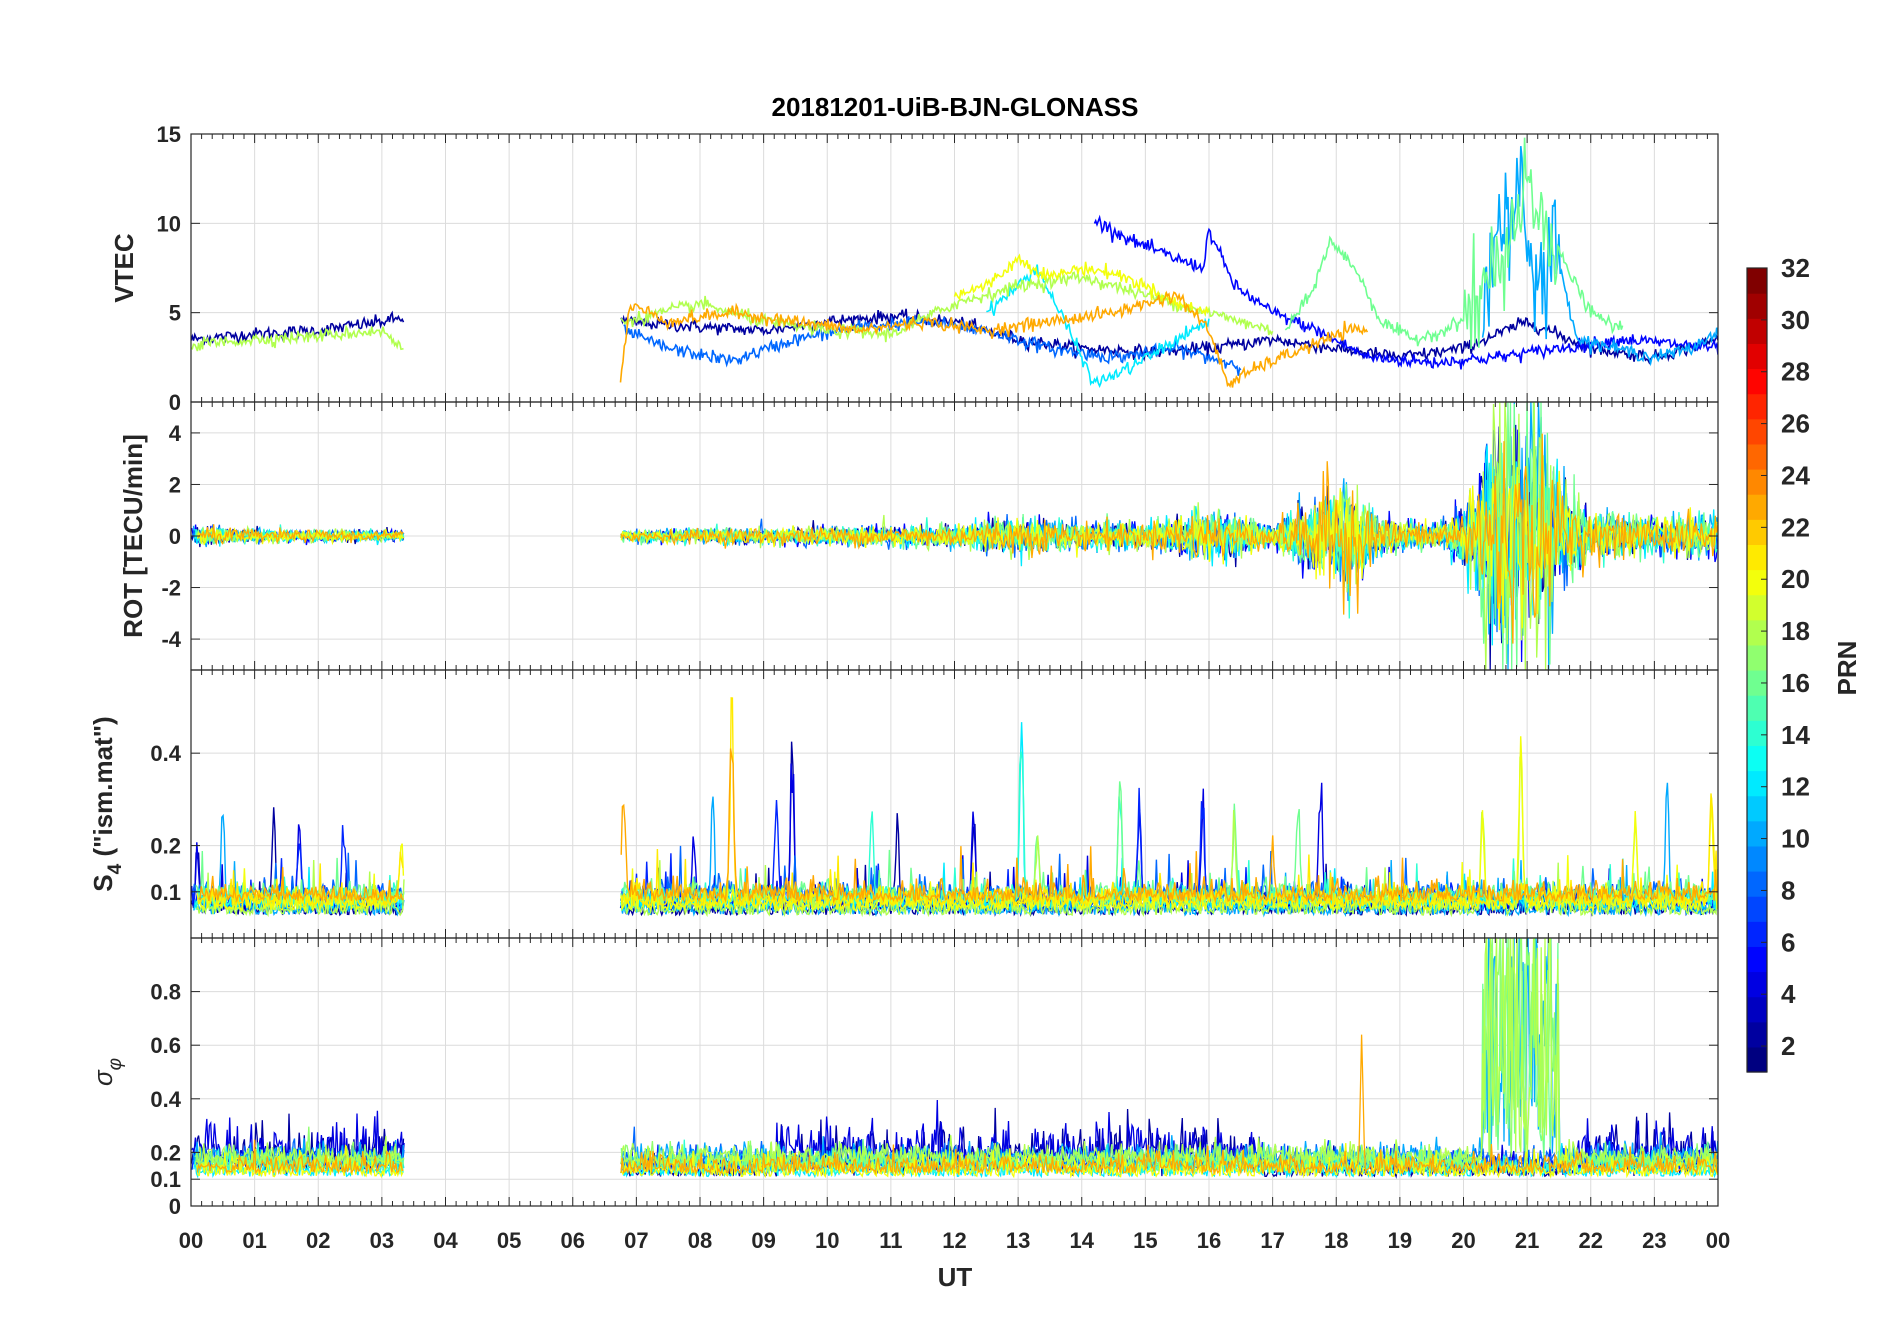 The image size is (1902, 1330). Describe the element at coordinates (1795, 527) in the screenshot. I see `colorbar-tick-label: 22` at that location.